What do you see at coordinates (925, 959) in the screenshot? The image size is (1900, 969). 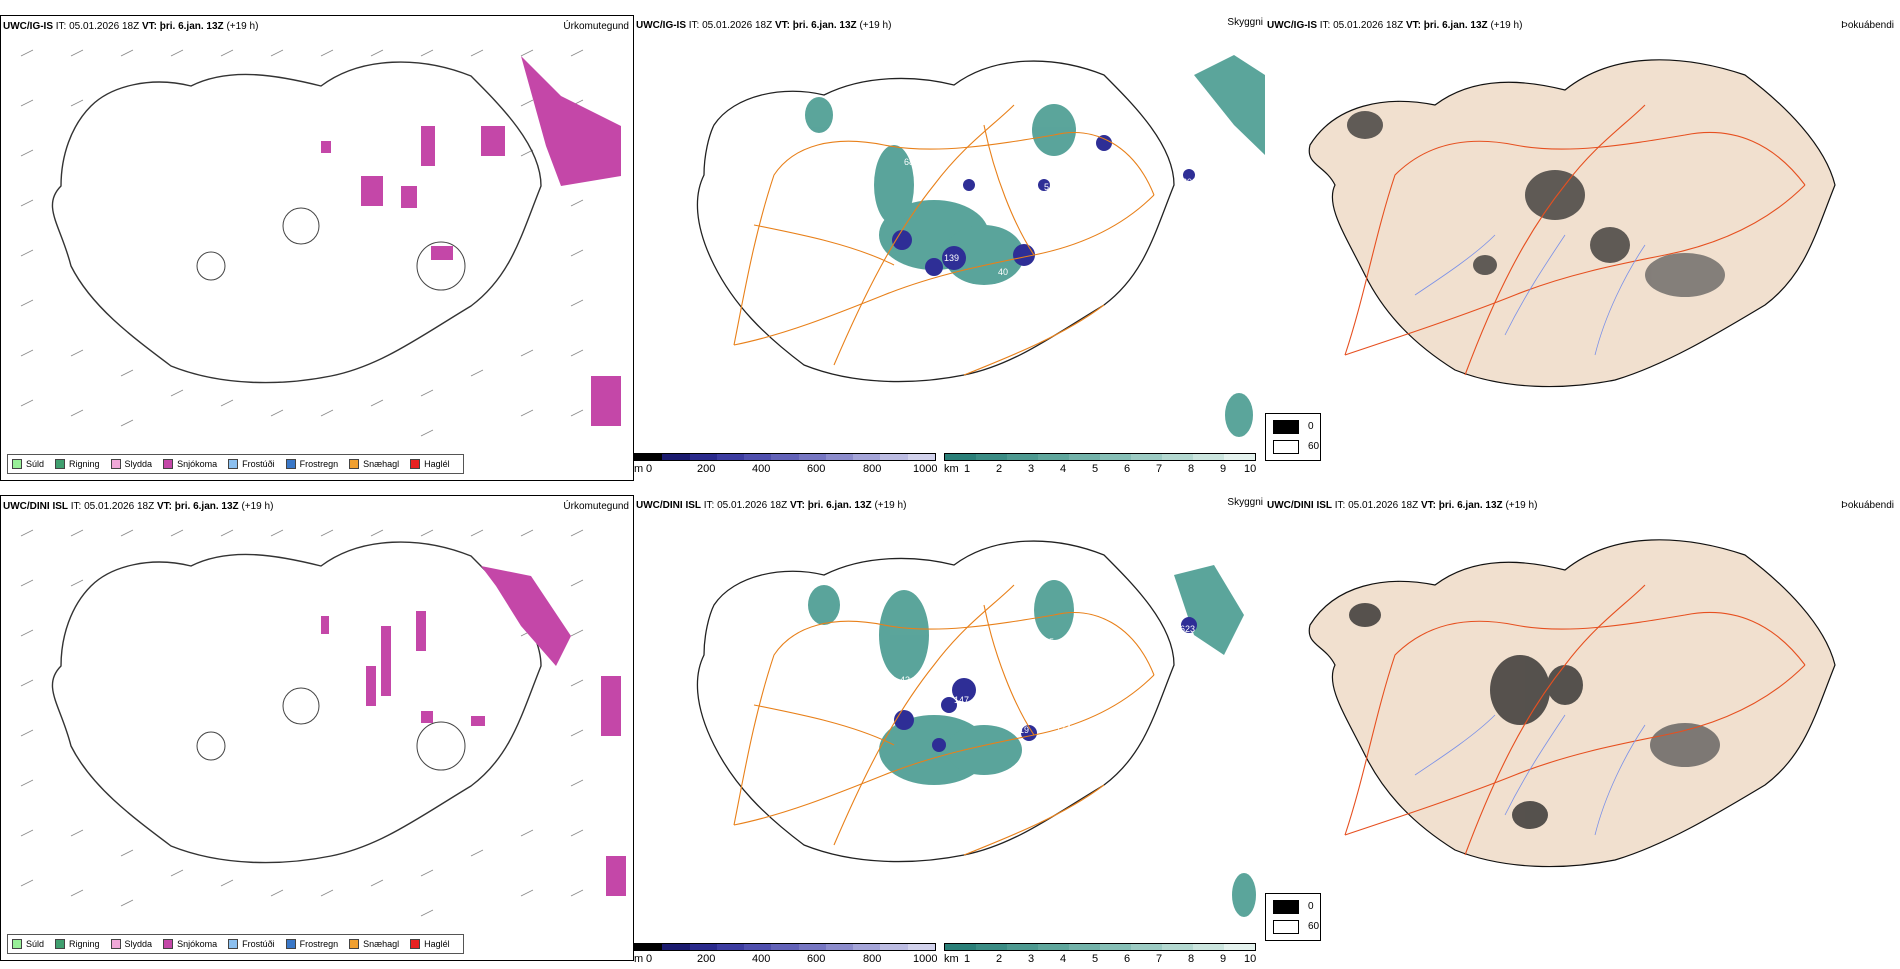 I see `ceiling-tick: 1000` at bounding box center [925, 959].